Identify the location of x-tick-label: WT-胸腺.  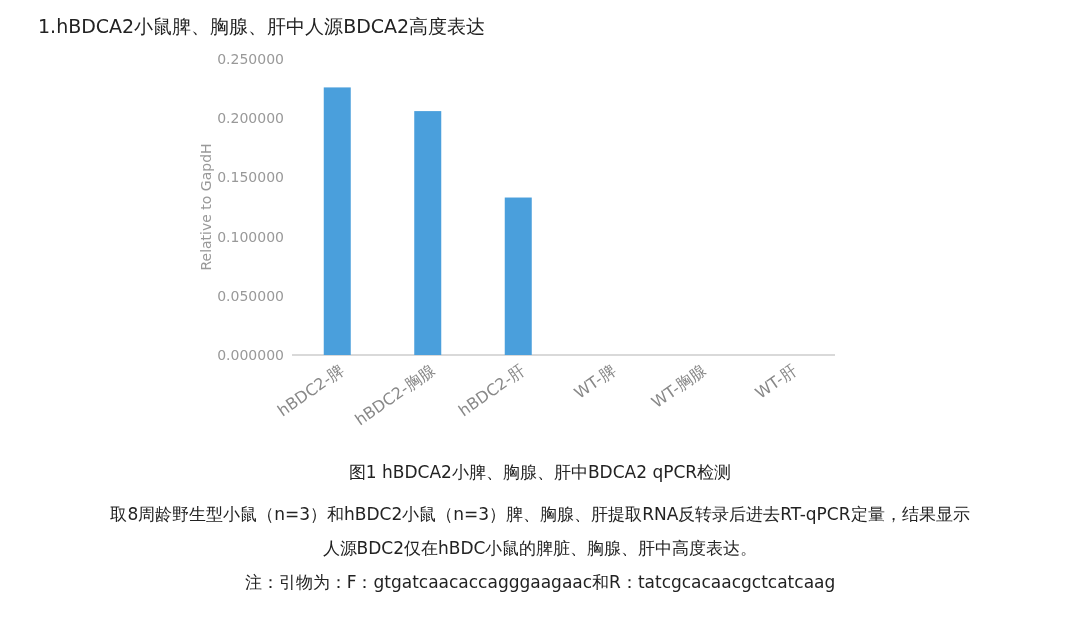
(678, 386).